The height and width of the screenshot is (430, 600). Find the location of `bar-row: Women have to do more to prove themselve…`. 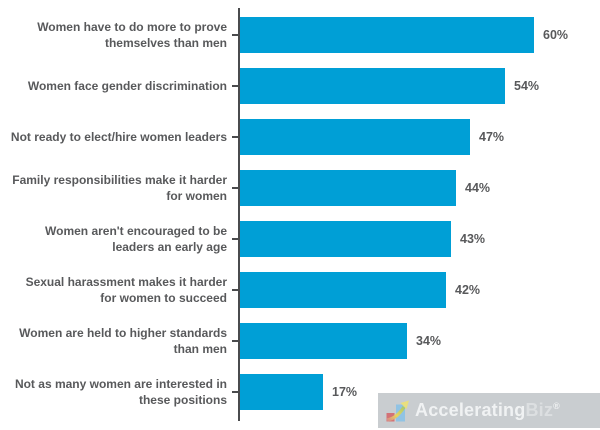

bar-row: Women have to do more to prove themselve… is located at coordinates (300, 35).